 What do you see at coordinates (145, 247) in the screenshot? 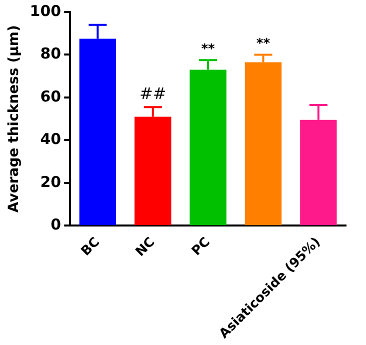
I see `x-tick-label: NC` at bounding box center [145, 247].